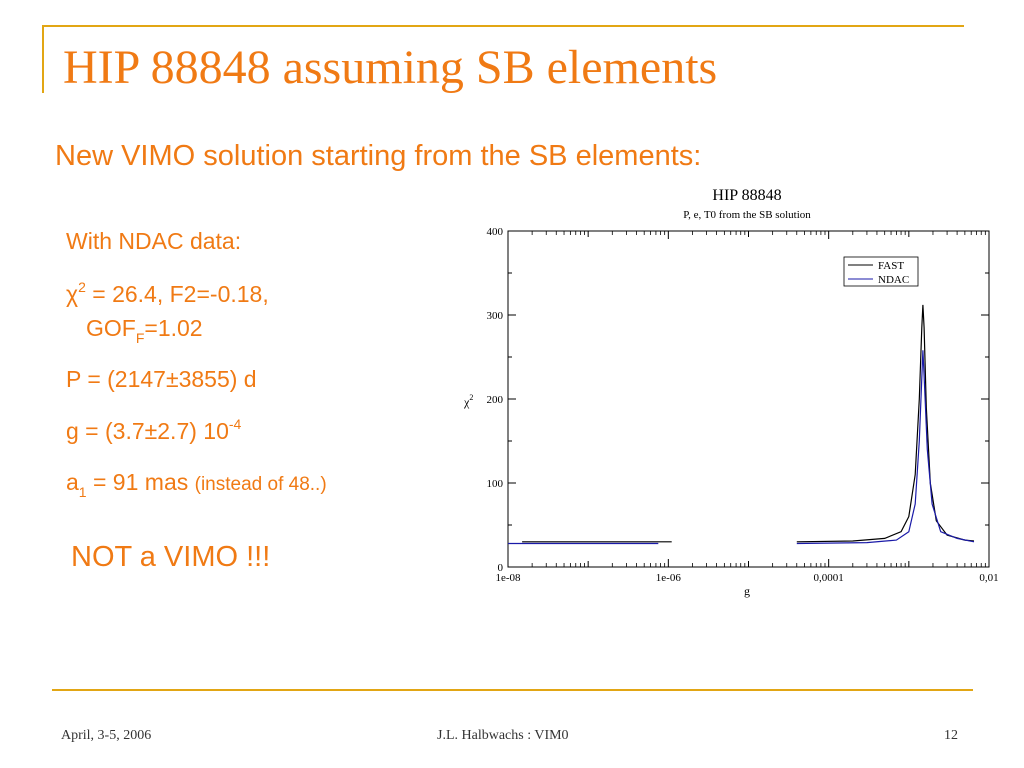 Image resolution: width=1024 pixels, height=768 pixels. I want to click on a1-label: a, so click(72, 482).